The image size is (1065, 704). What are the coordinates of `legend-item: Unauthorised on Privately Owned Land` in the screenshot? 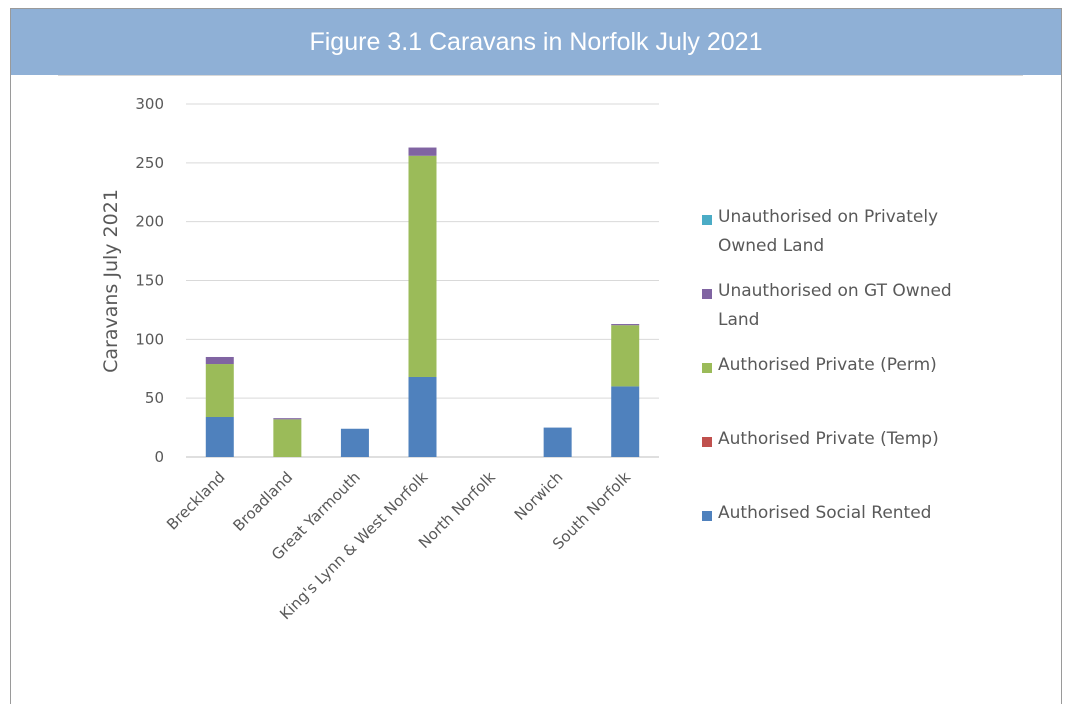 It's located at (845, 234).